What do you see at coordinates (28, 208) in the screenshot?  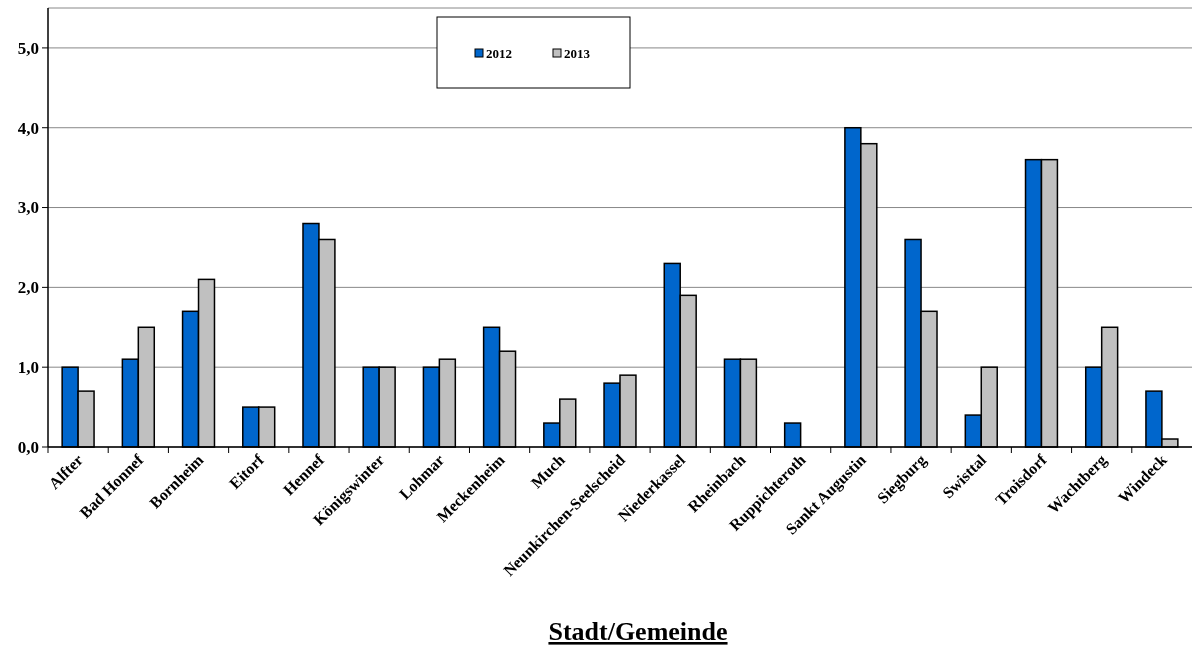 I see `y-tick-label: 3,0` at bounding box center [28, 208].